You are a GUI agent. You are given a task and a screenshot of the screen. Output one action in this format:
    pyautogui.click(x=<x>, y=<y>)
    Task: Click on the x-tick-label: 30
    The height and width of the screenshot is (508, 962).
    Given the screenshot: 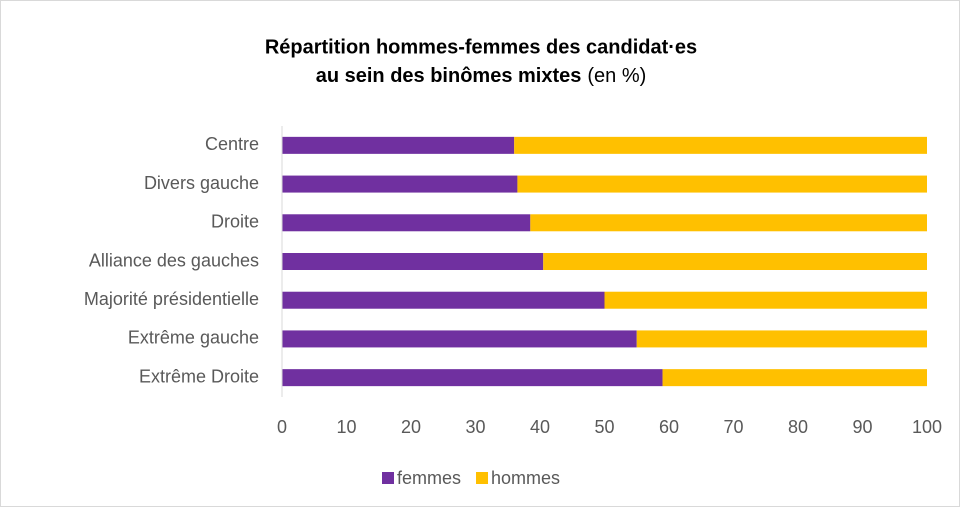 What is the action you would take?
    pyautogui.click(x=475, y=427)
    